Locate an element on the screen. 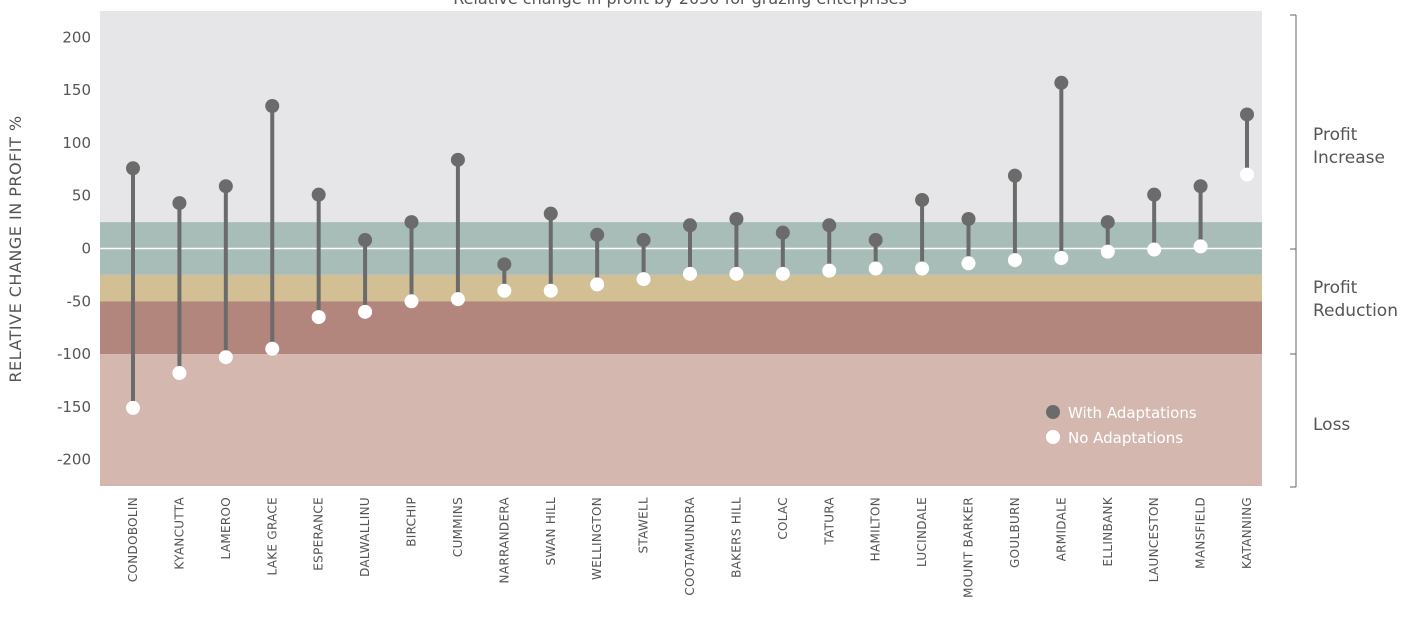  x-category-label: ESPERANCE is located at coordinates (319, 534).